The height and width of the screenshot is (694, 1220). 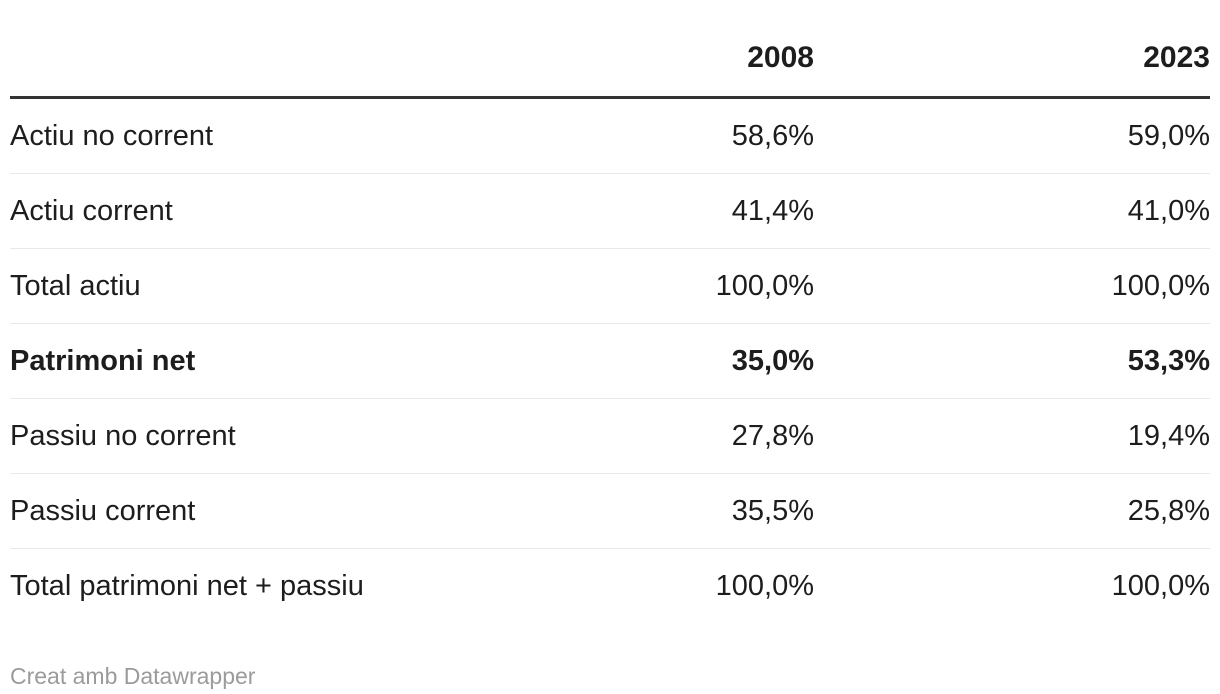 I want to click on table-row: Passiu corrent 35,5% 25,8%, so click(x=610, y=511).